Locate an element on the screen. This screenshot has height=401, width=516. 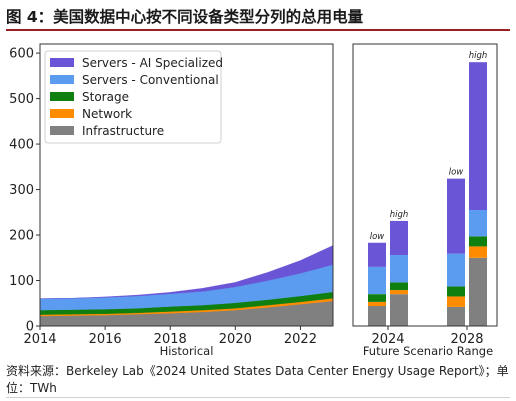
x-tick-label: 2020 is located at coordinates (235, 339).